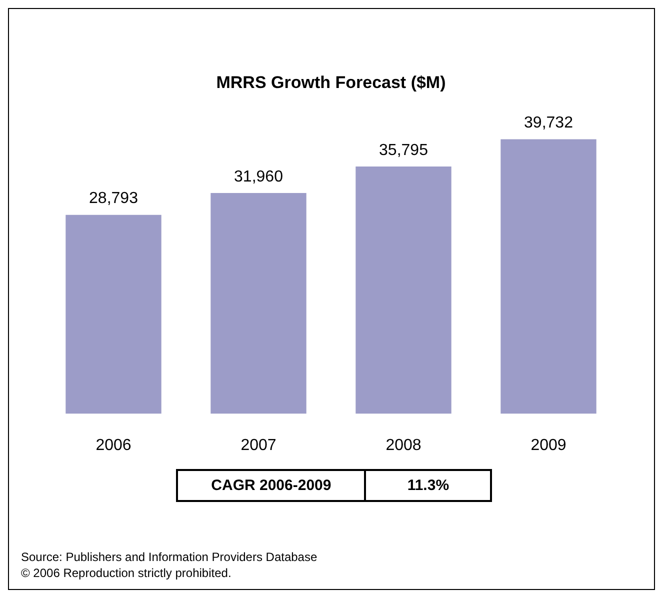 The height and width of the screenshot is (600, 665). What do you see at coordinates (169, 557) in the screenshot?
I see `source-note: Source: Publishers and Information Providers Database` at bounding box center [169, 557].